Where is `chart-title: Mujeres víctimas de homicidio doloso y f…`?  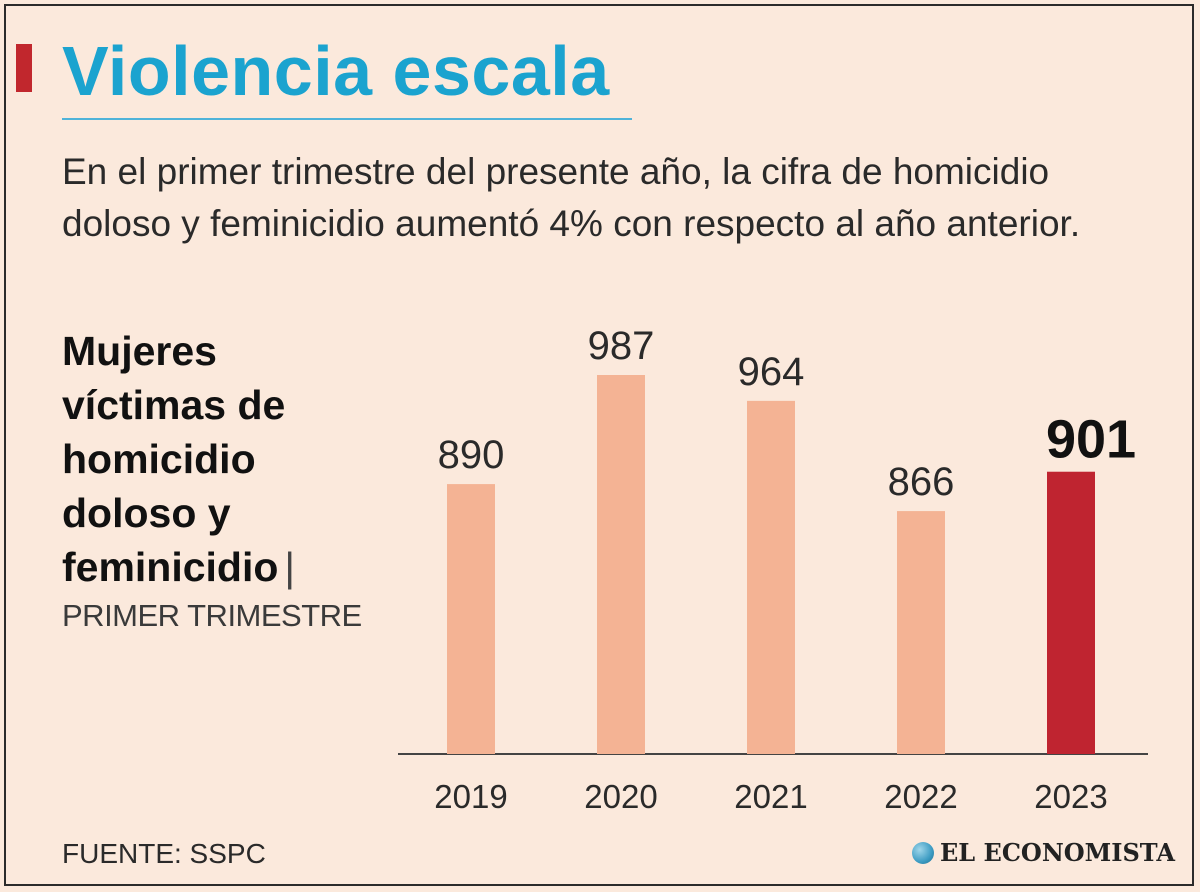 chart-title: Mujeres víctimas de homicidio doloso y f… is located at coordinates (212, 459).